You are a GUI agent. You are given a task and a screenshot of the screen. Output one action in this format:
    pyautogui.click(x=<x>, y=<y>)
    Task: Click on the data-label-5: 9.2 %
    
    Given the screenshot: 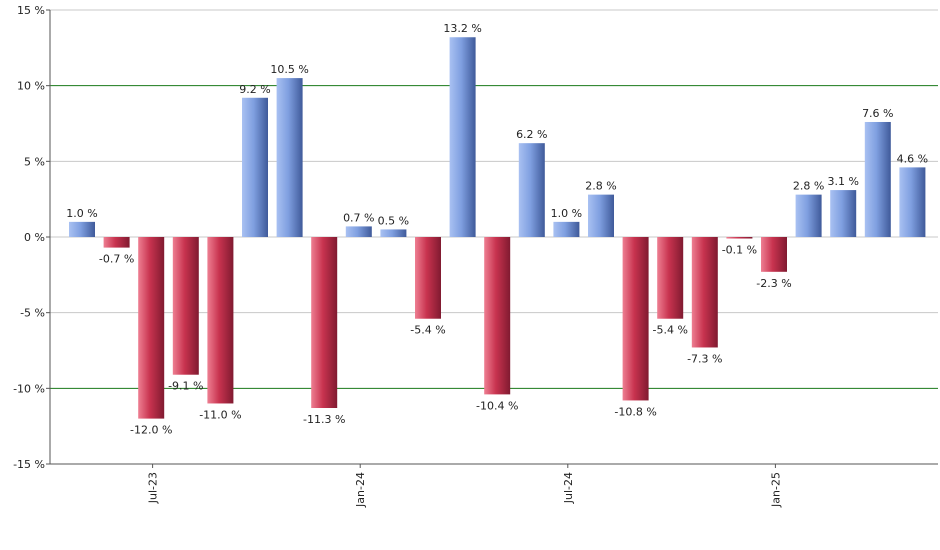 What is the action you would take?
    pyautogui.click(x=254, y=89)
    